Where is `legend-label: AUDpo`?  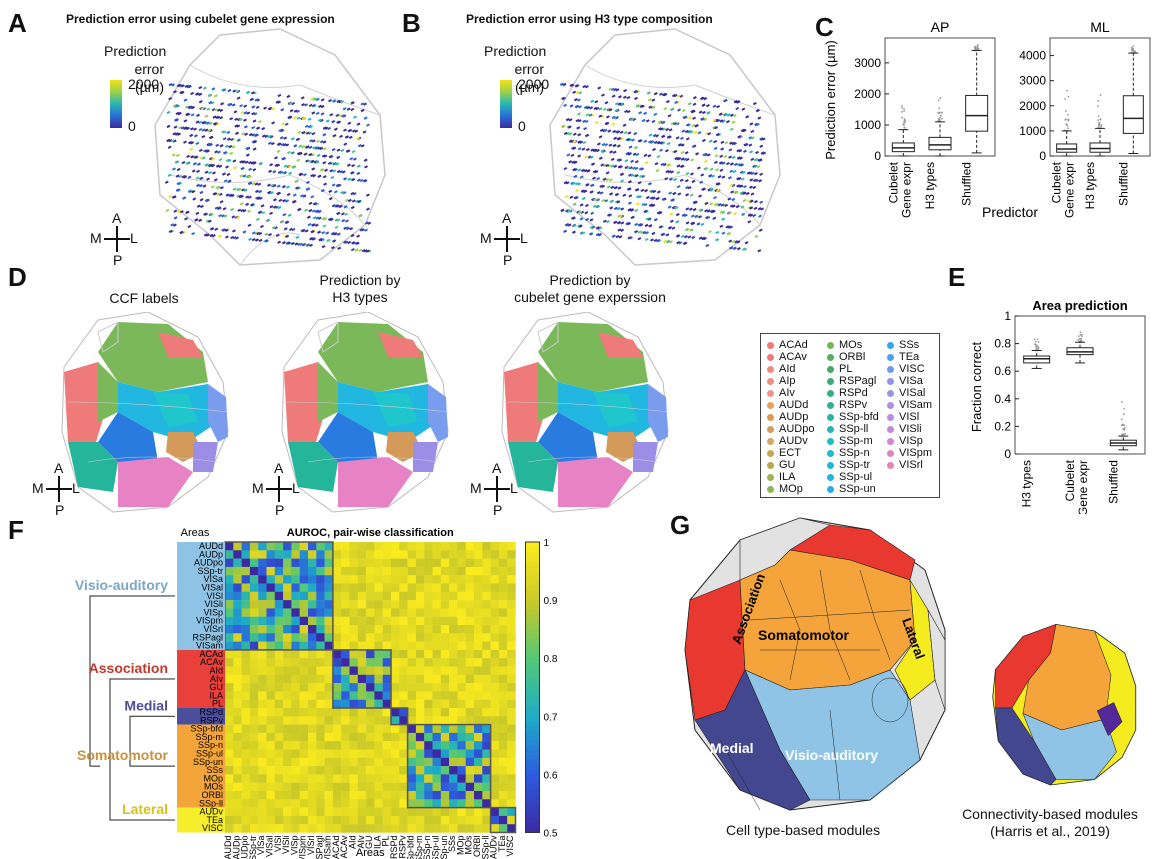 legend-label: AUDpo is located at coordinates (796, 429).